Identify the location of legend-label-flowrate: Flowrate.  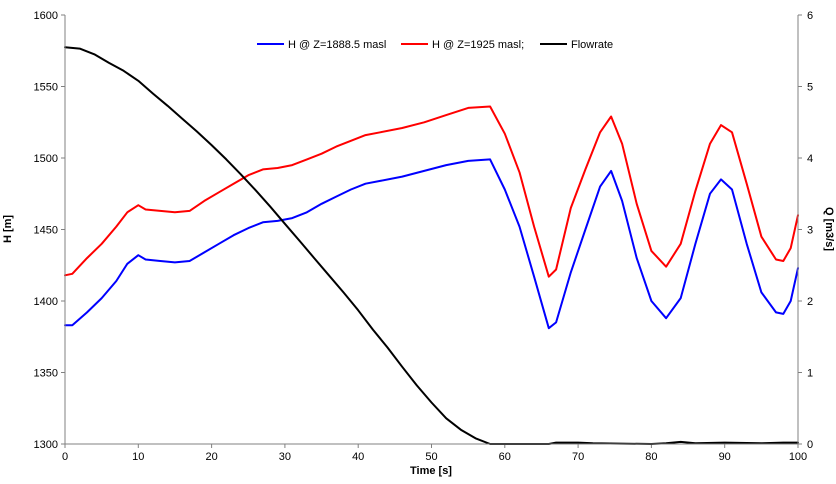
(592, 45).